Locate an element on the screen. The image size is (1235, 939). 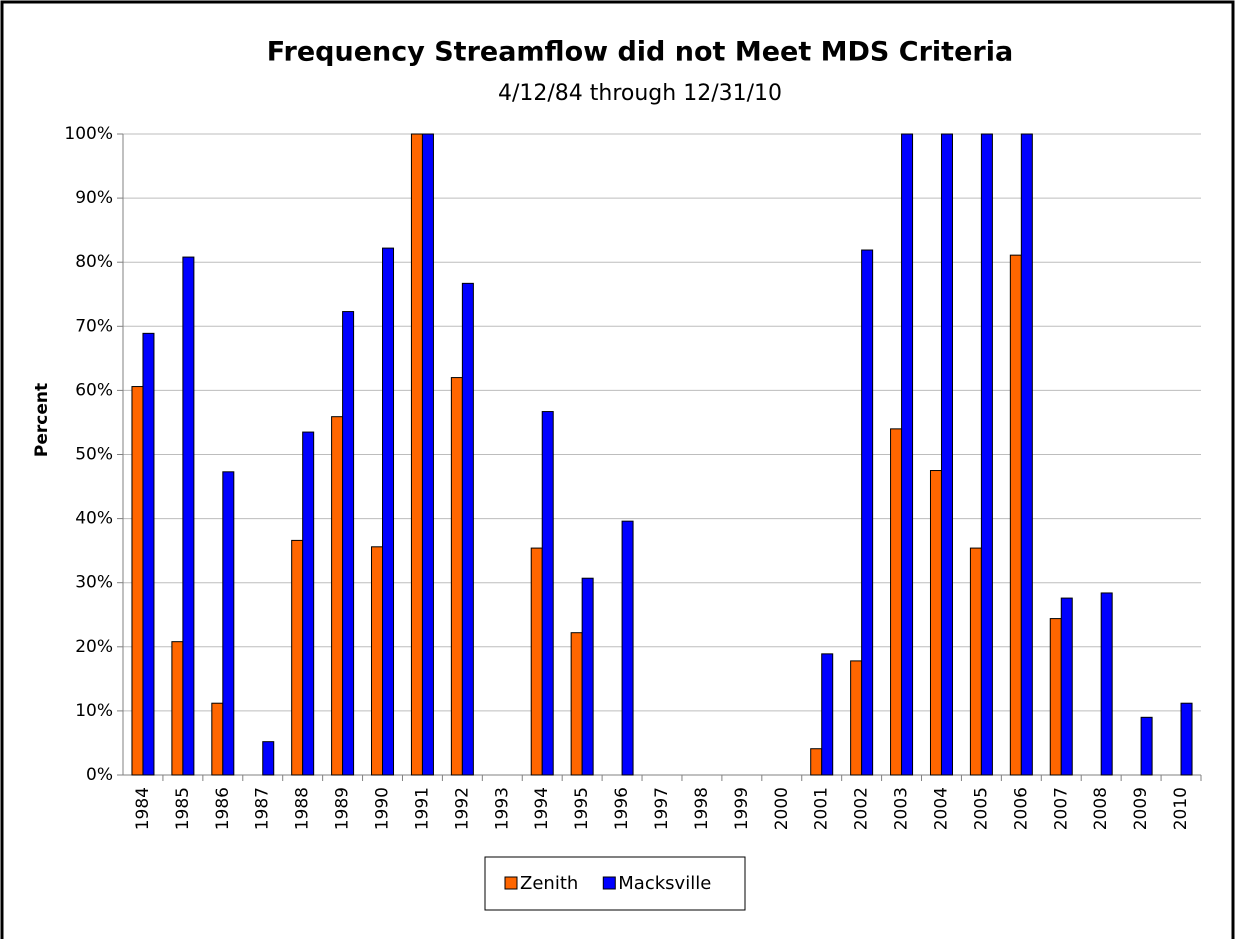
x-tick-label: 2001 is located at coordinates (822, 808).